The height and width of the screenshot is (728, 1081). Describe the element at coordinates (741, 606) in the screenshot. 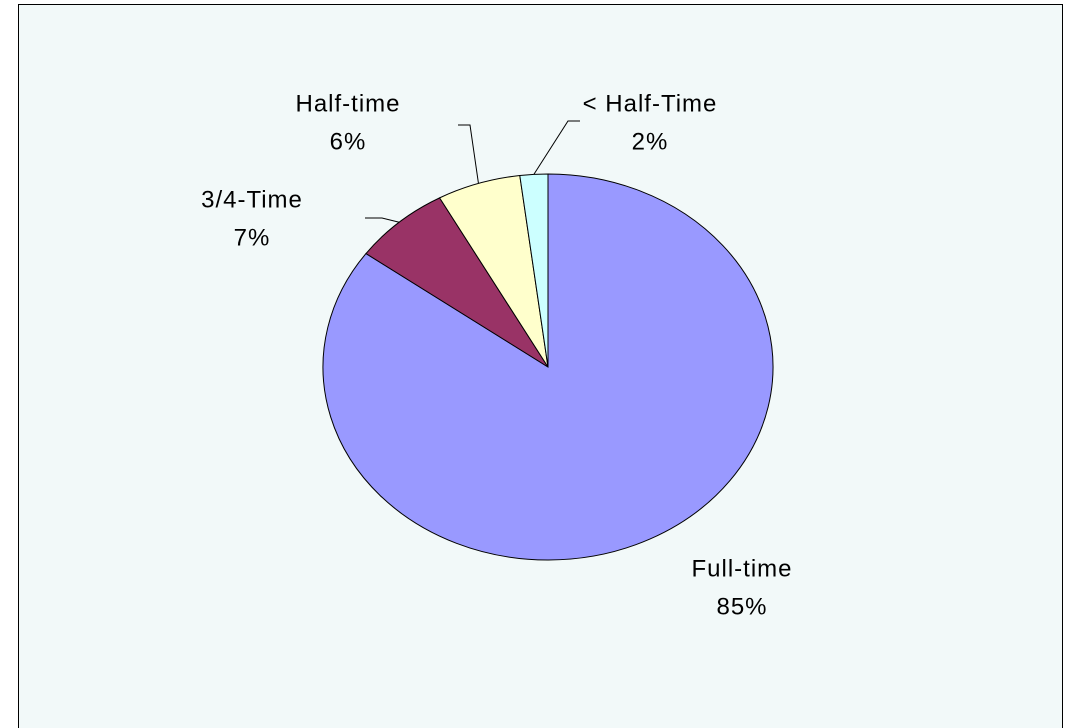

I see `slice-value-label: 85%` at that location.